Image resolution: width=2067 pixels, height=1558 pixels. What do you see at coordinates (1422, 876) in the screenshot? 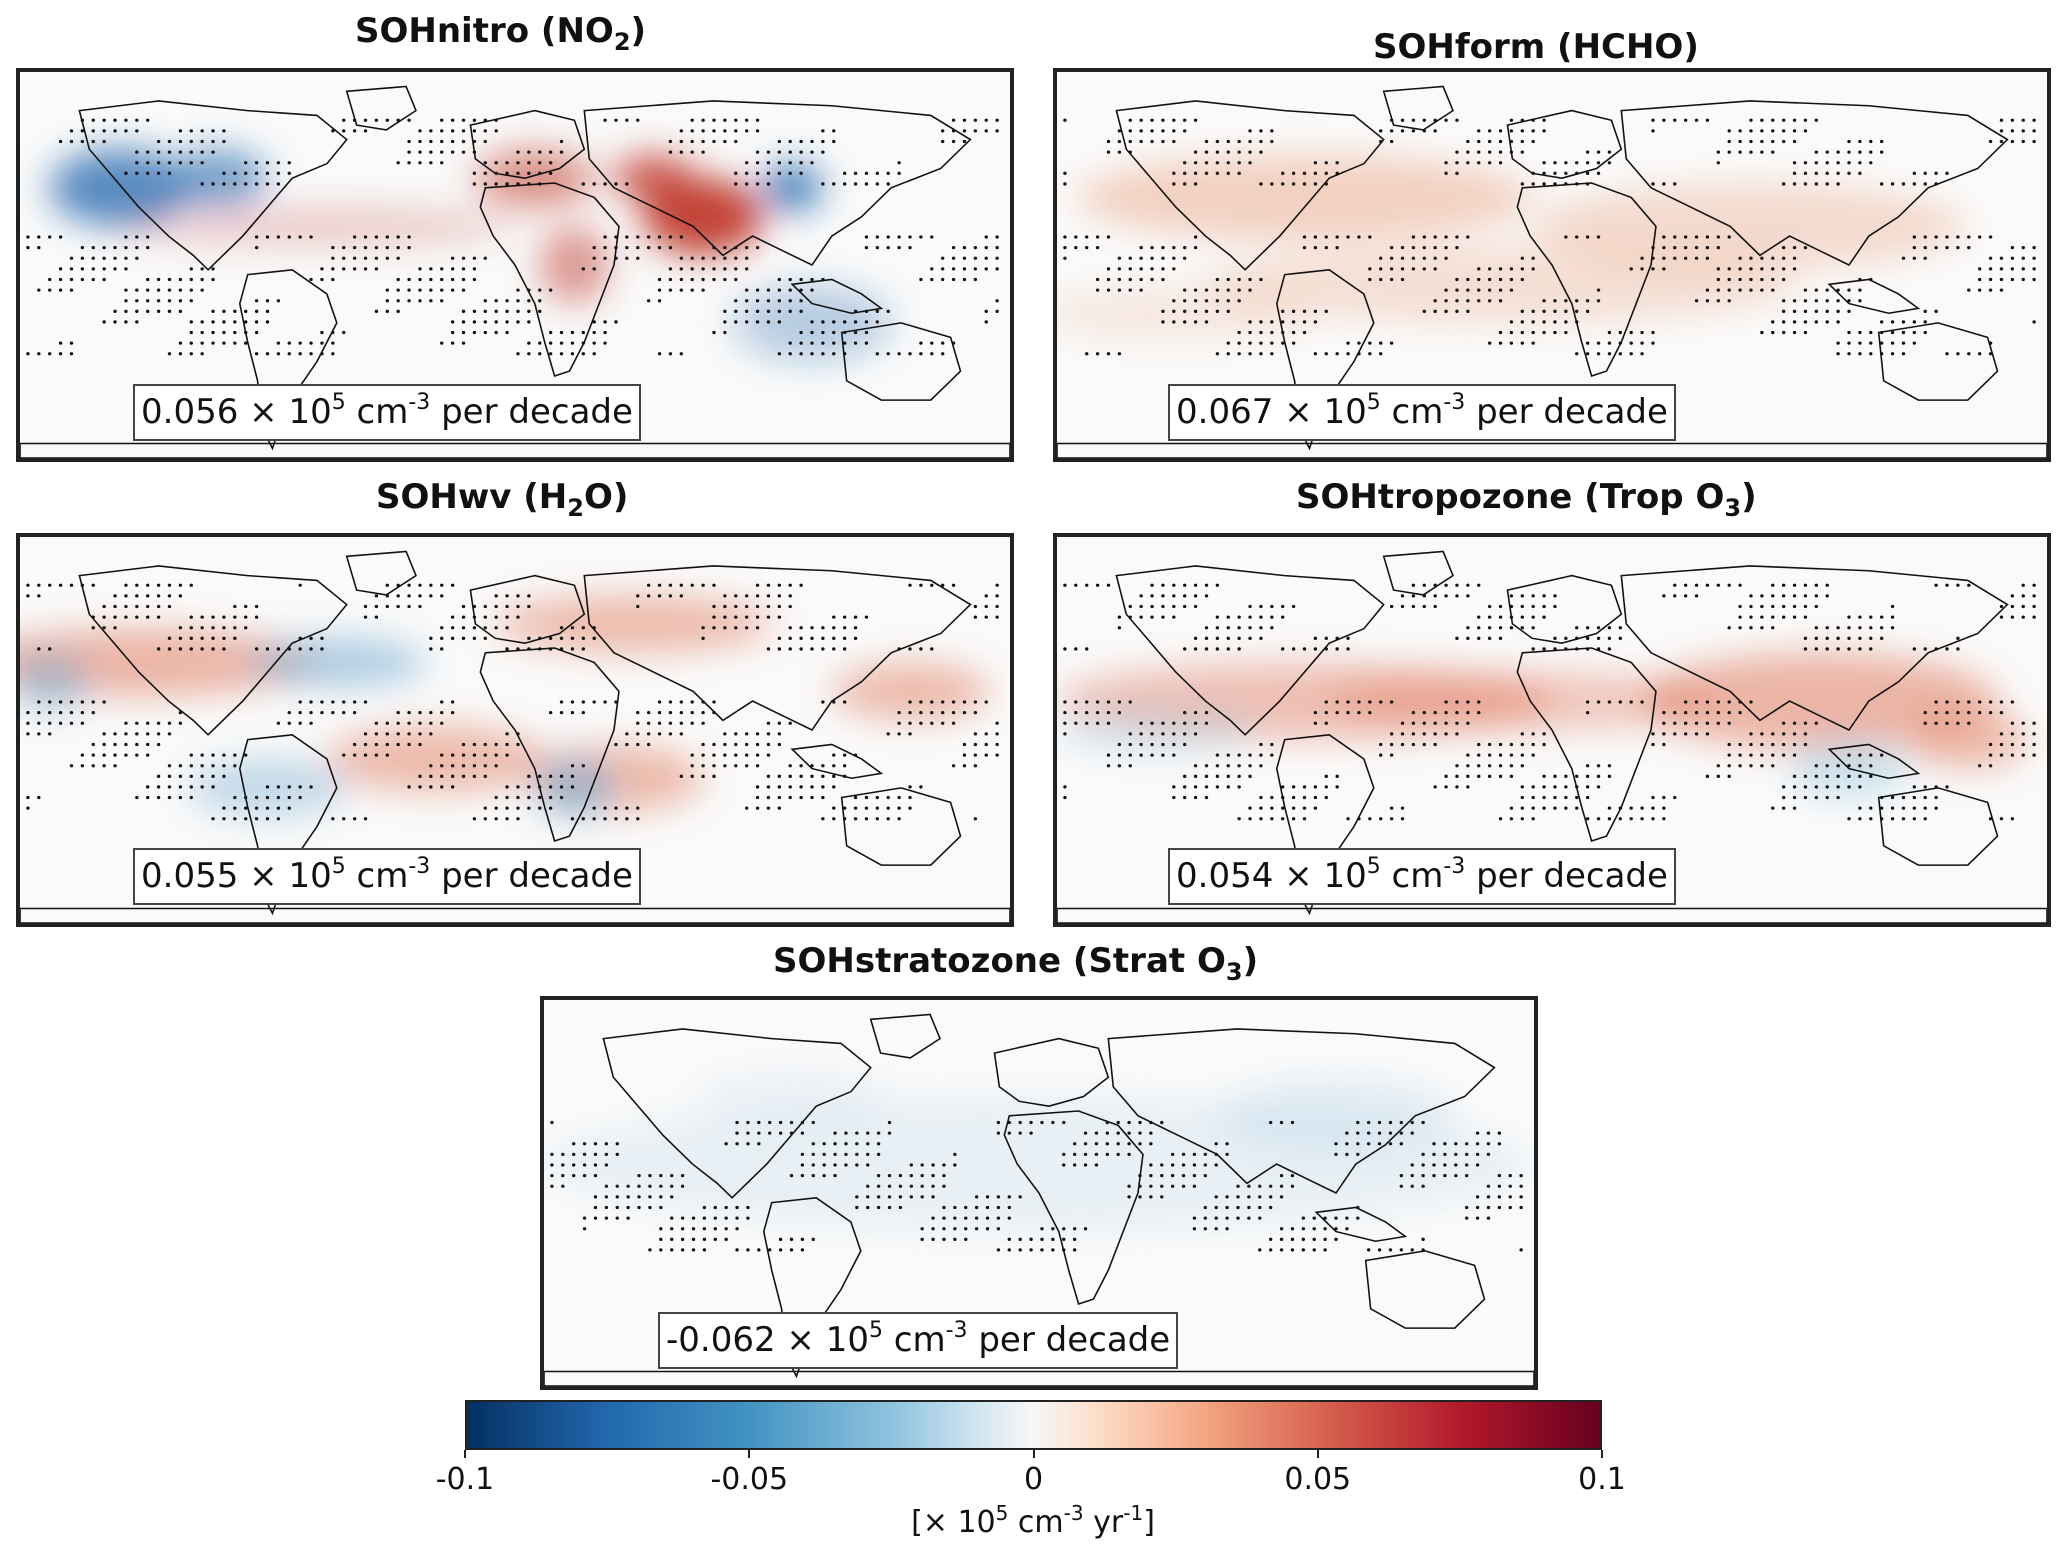
I see `annotation-tropozone: 0.054 × 105 cm-3 per decade` at bounding box center [1422, 876].